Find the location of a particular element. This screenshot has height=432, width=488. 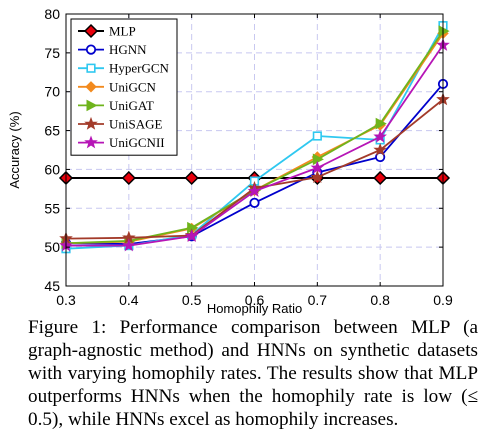

legend-entry: HGNN is located at coordinates (112, 49).